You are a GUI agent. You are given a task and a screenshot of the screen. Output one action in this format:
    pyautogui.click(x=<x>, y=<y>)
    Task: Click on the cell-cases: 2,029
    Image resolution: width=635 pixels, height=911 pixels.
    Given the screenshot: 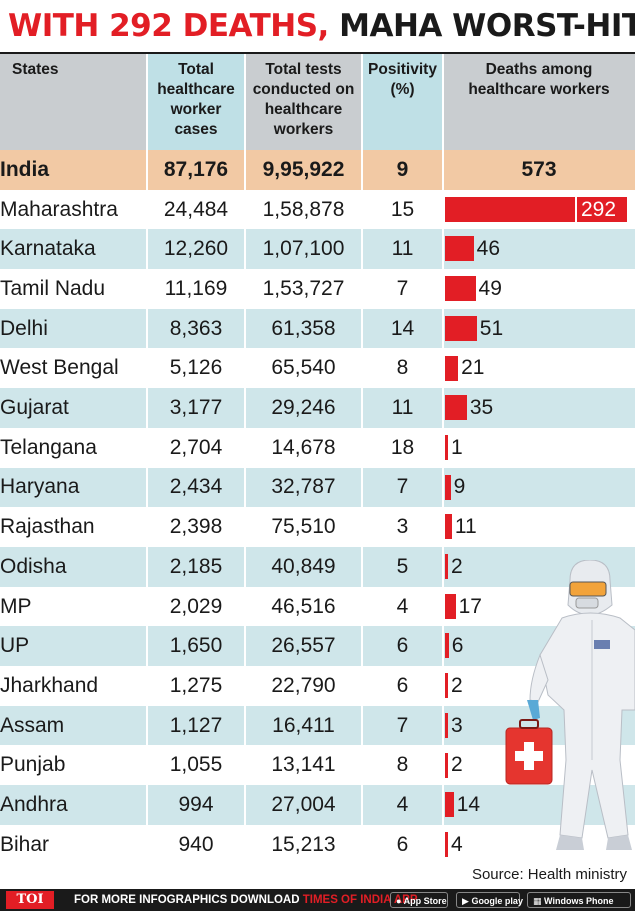 What is the action you would take?
    pyautogui.click(x=196, y=606)
    